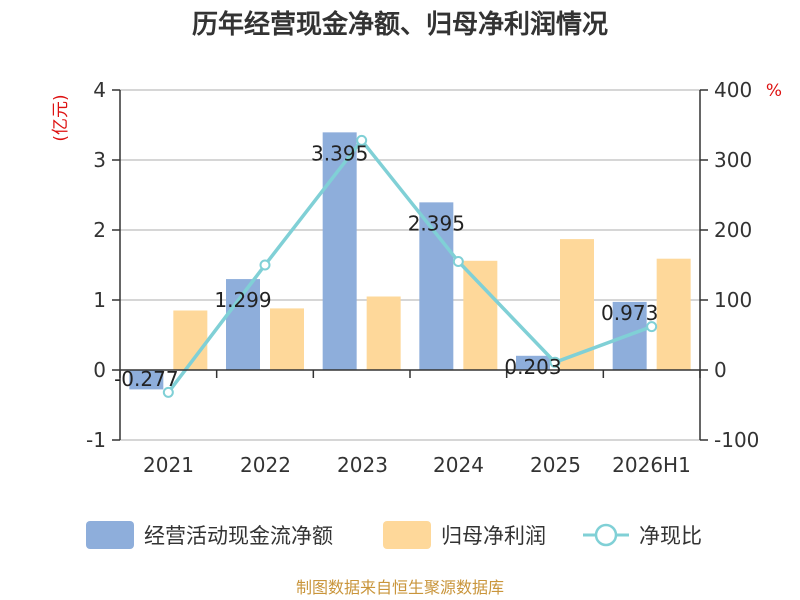  What do you see at coordinates (407, 535) in the screenshot?
I see `legend-swatch-net-profit` at bounding box center [407, 535].